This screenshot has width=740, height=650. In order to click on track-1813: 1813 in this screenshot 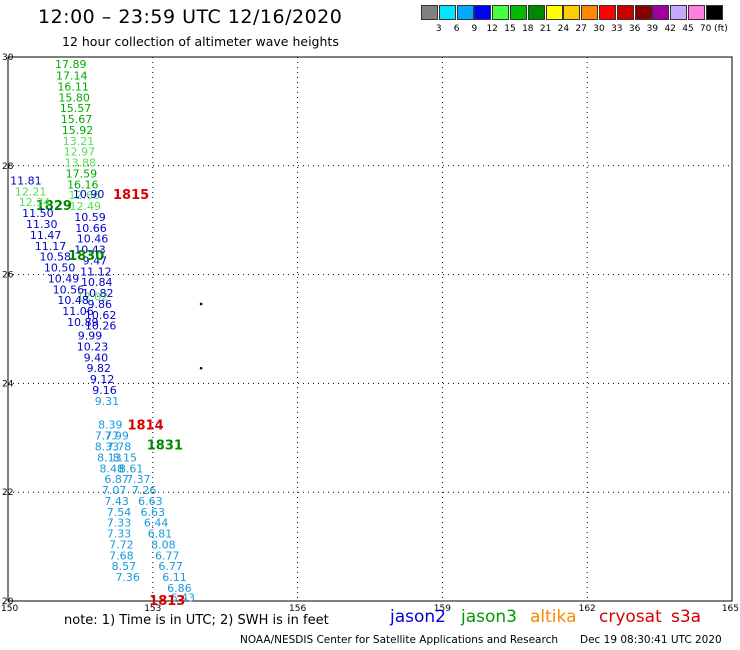, I will do `click(167, 601)`.